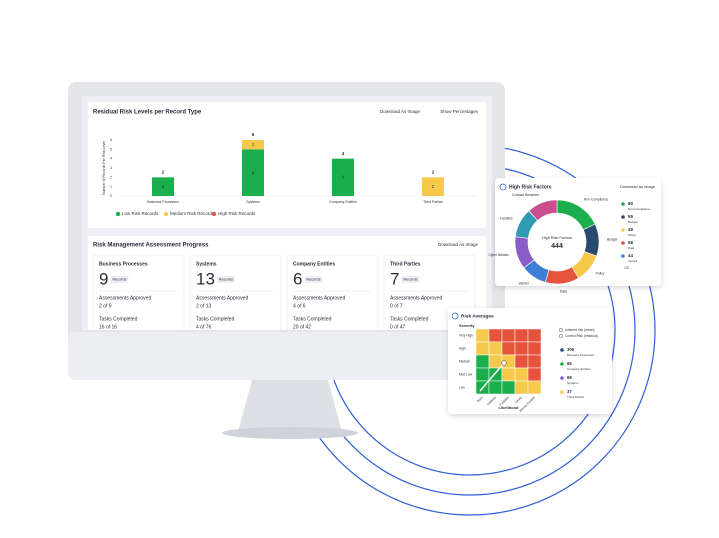 The height and width of the screenshot is (538, 719). I want to click on panel, so click(287, 165).